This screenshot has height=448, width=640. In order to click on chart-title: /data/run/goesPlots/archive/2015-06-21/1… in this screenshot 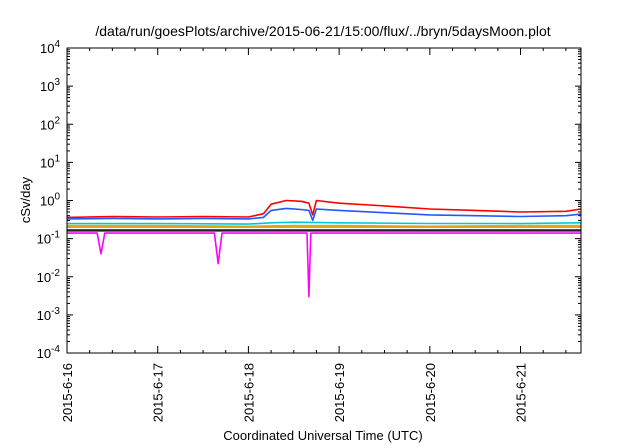, I will do `click(322, 31)`.